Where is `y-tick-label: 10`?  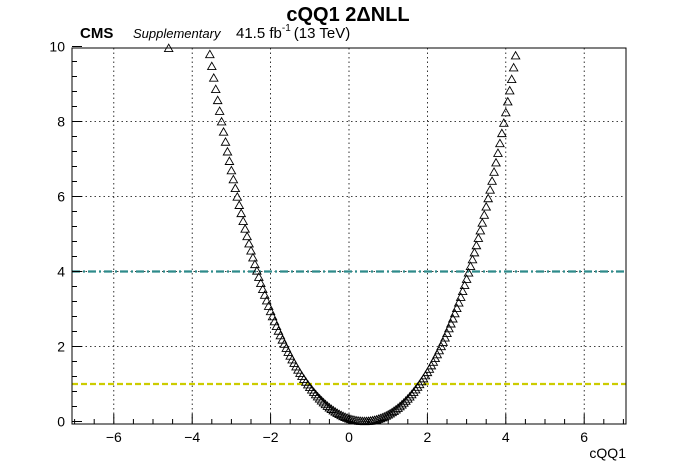
y-tick-label: 10 is located at coordinates (57, 47).